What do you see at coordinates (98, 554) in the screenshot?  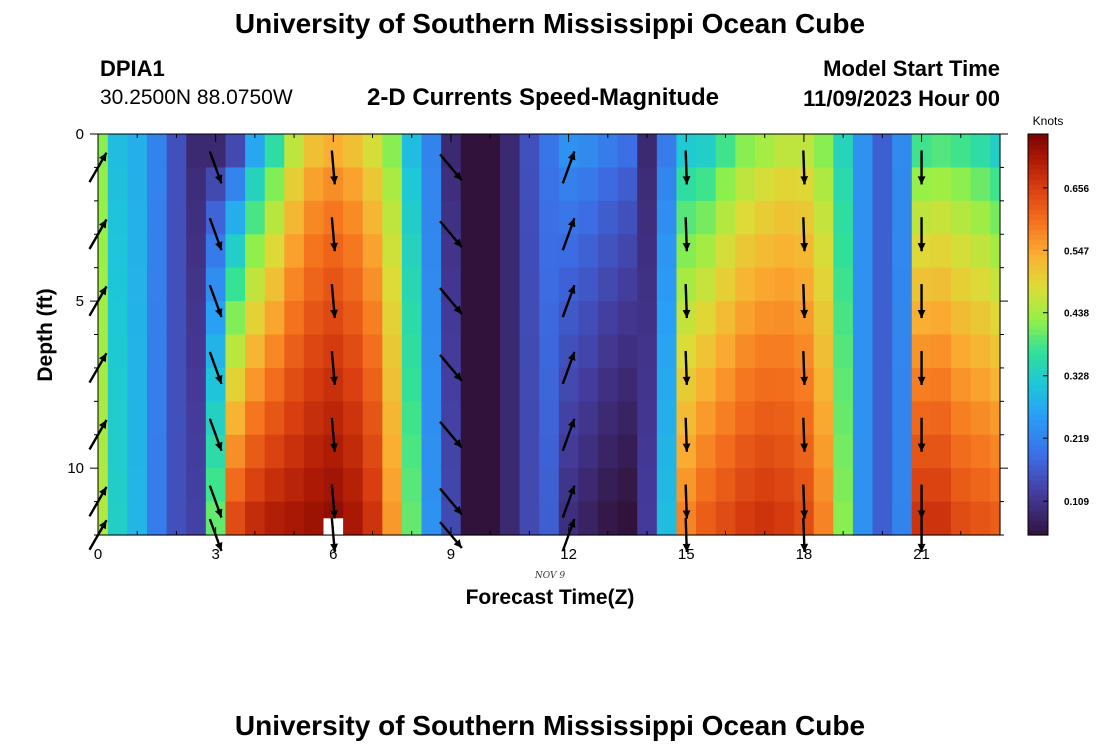 I see `x-tick-label: 0` at bounding box center [98, 554].